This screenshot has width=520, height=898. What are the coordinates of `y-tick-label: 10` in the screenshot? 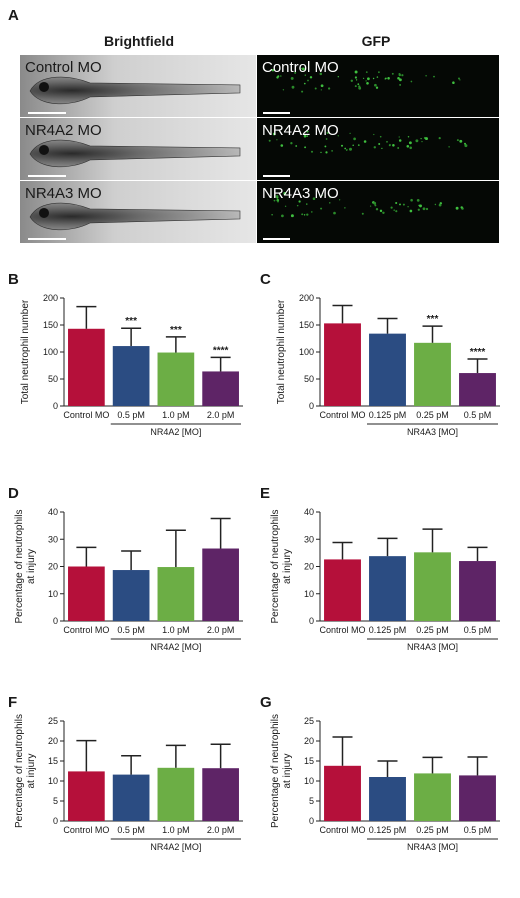 It's located at (53, 781).